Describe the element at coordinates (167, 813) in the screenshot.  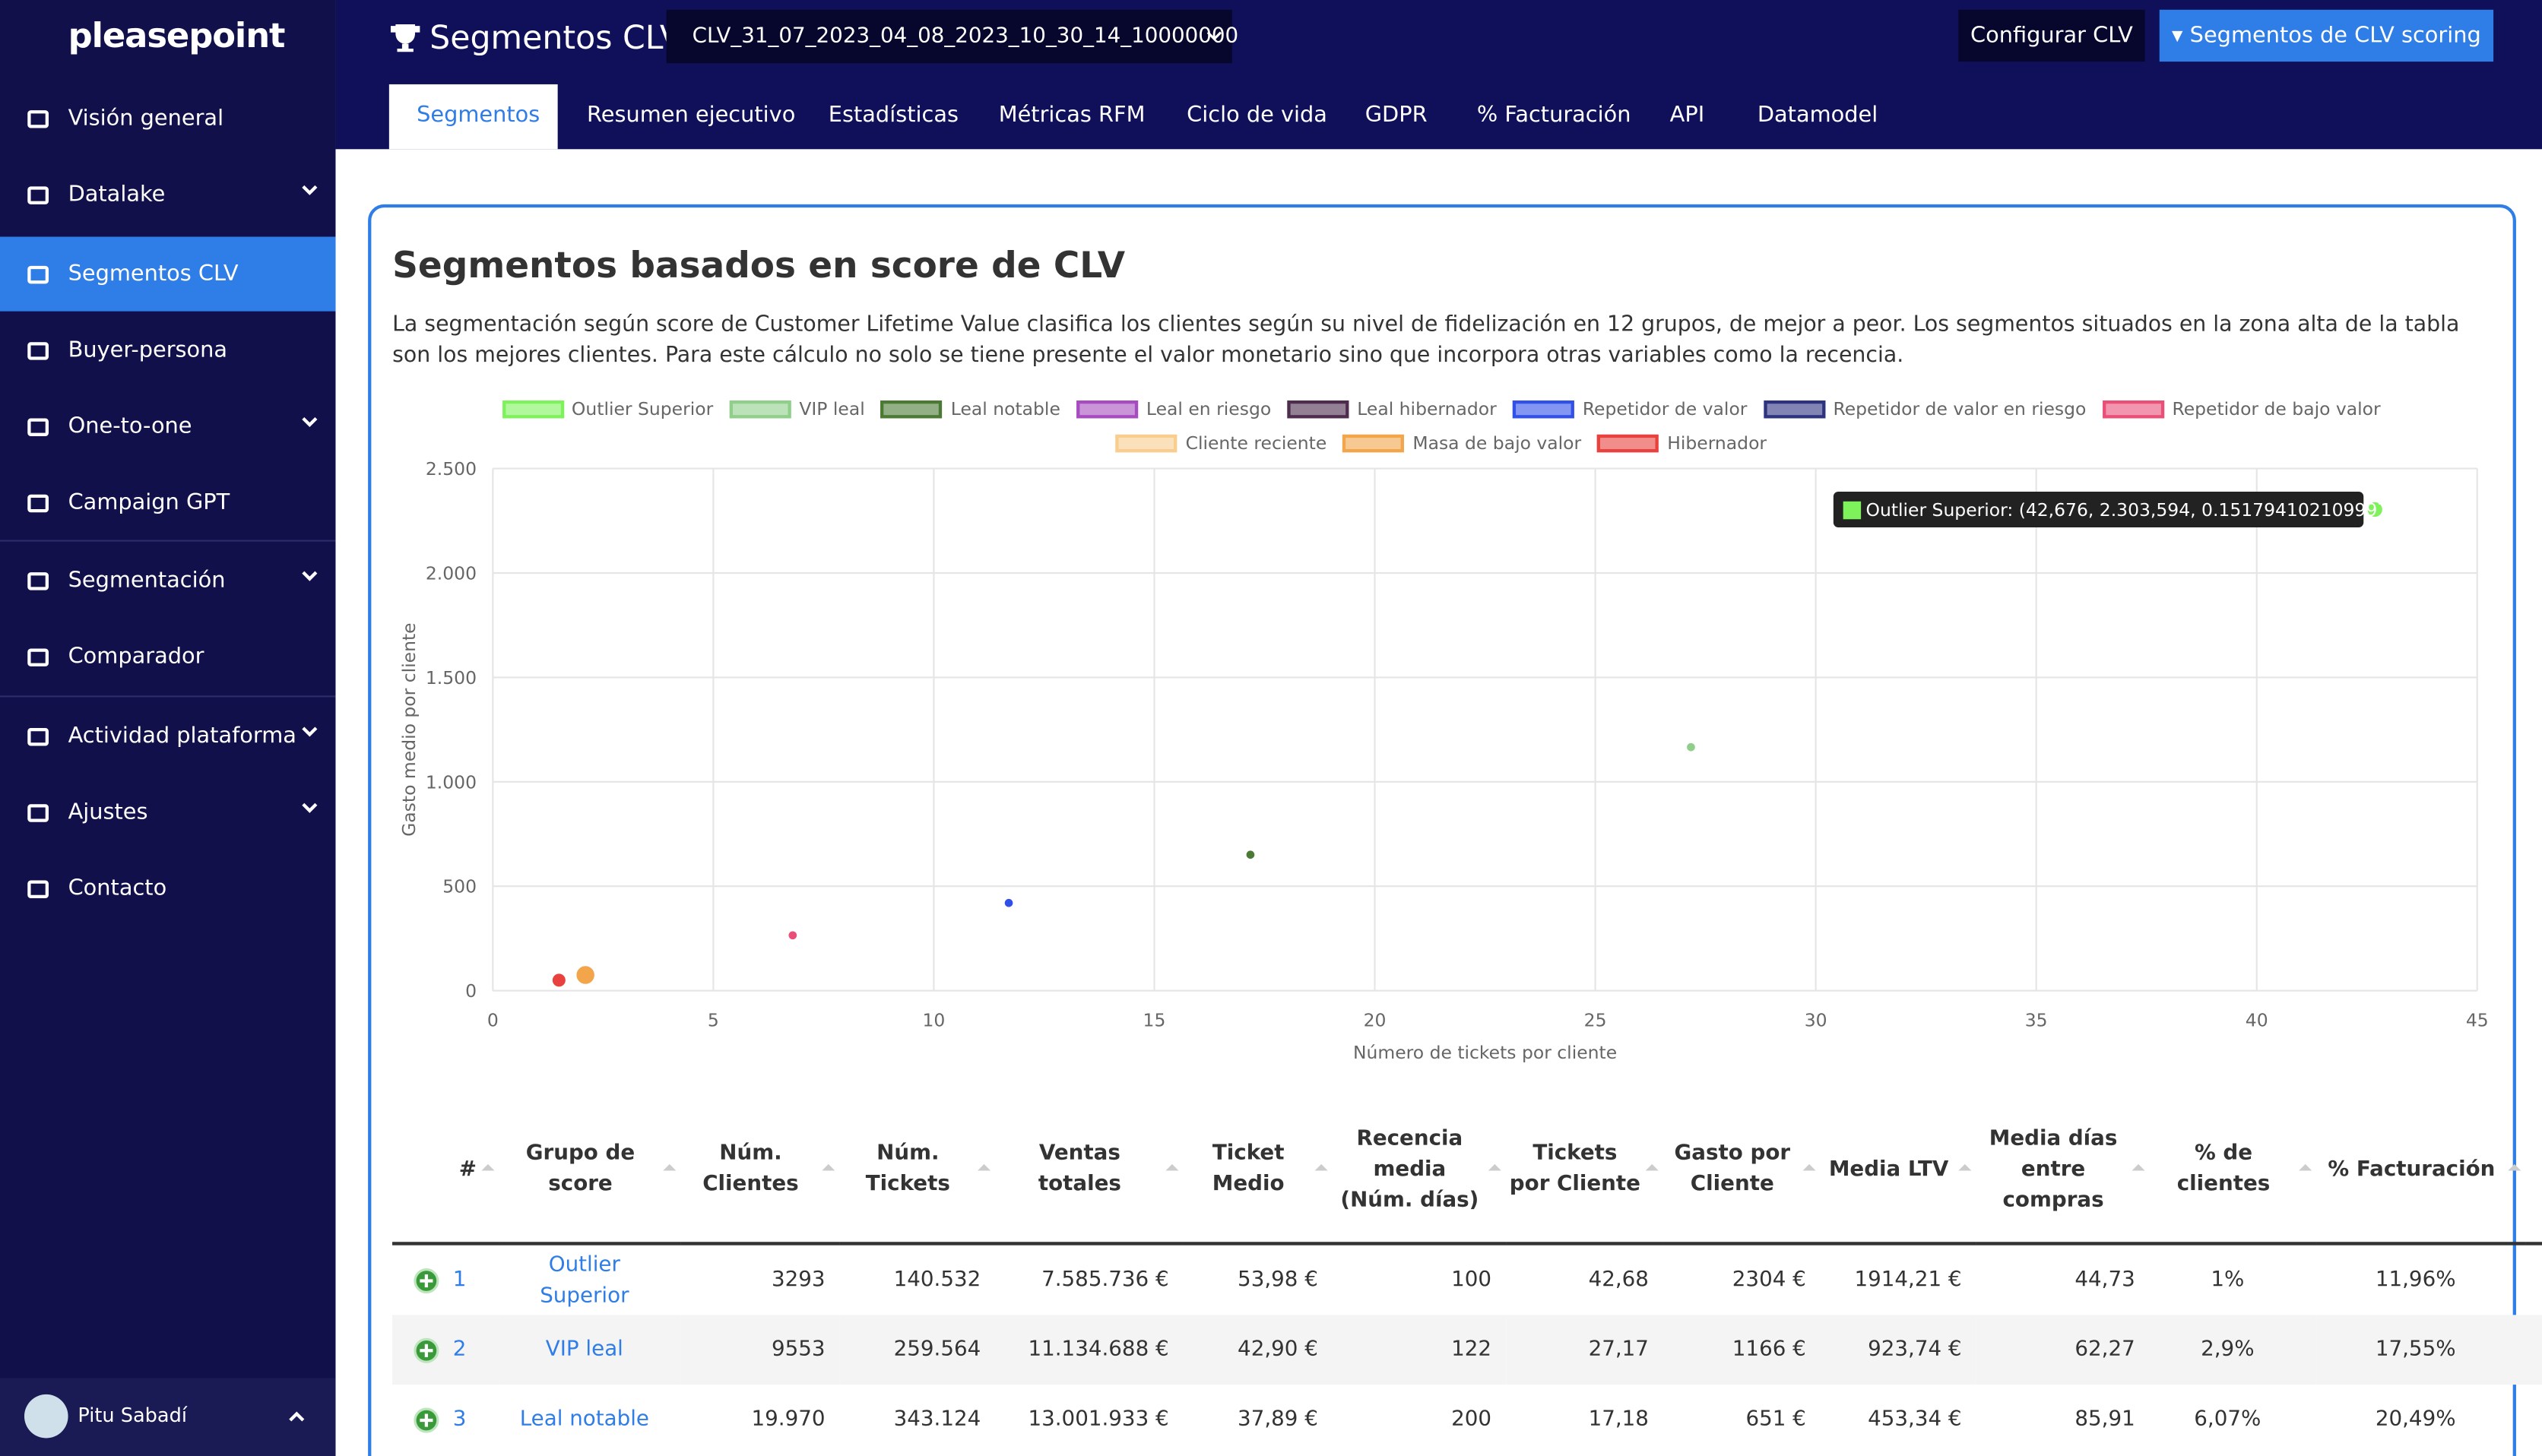
I see `menu-item: Ajustes` at that location.